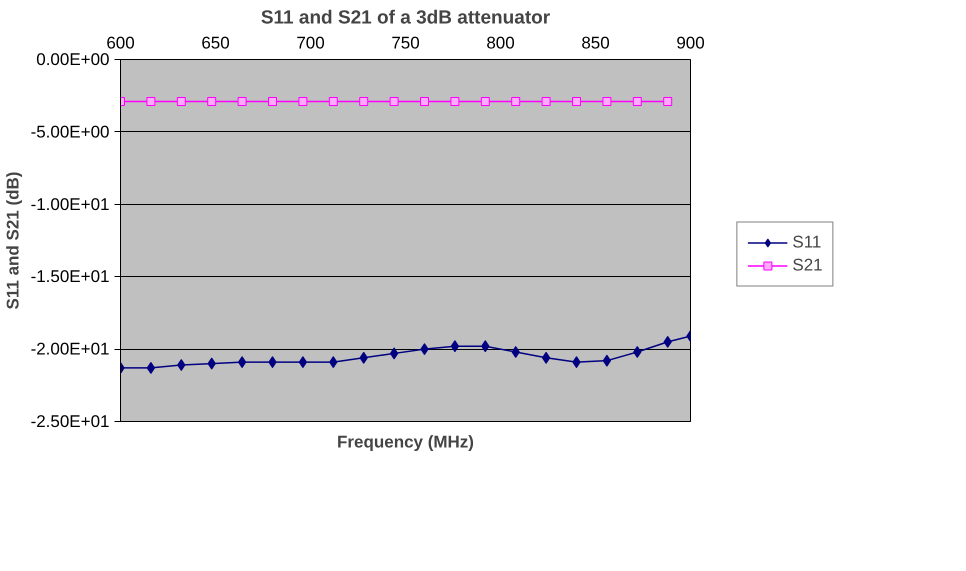  What do you see at coordinates (807, 266) in the screenshot?
I see `legend-label: S21` at bounding box center [807, 266].